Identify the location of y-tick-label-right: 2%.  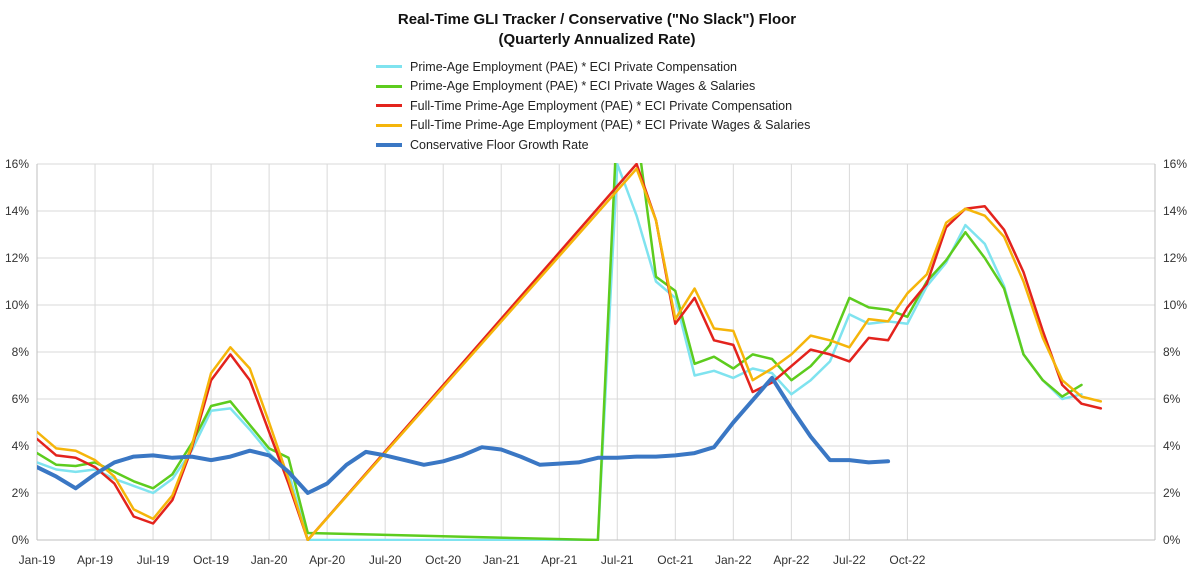
(1172, 493).